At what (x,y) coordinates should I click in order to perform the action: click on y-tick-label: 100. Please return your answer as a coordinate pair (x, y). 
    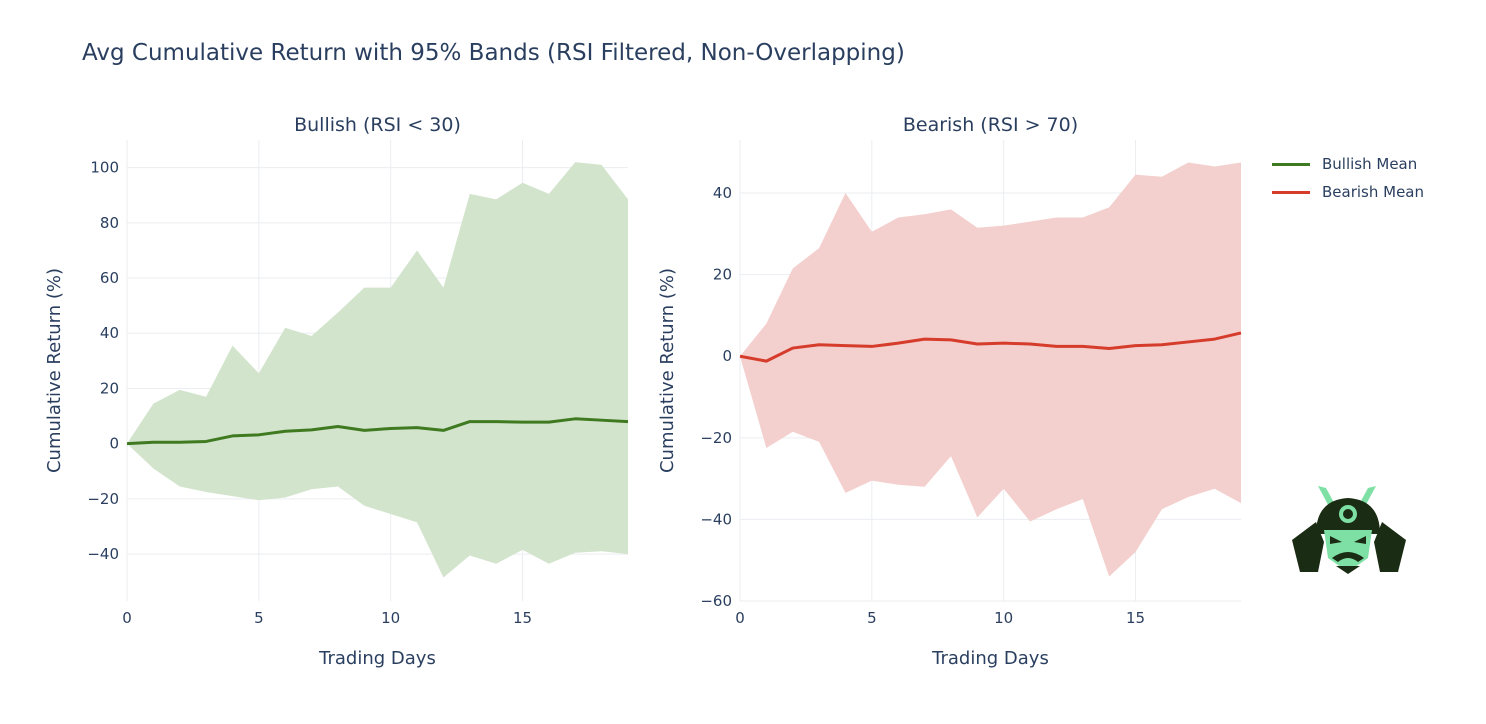
    Looking at the image, I should click on (104, 168).